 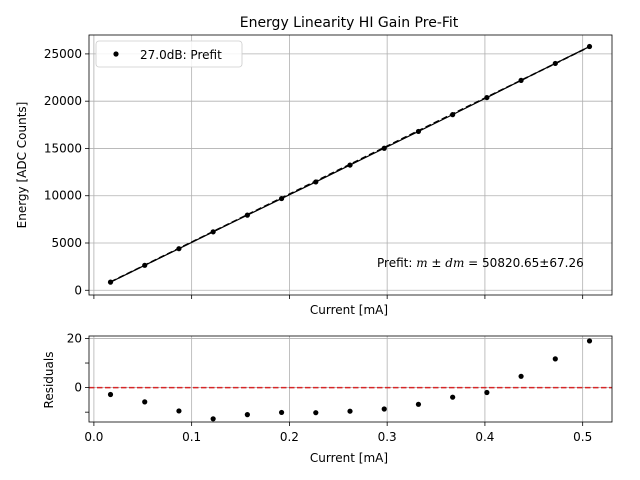 I want to click on residual-y-tick-label: 20, so click(x=74, y=338).